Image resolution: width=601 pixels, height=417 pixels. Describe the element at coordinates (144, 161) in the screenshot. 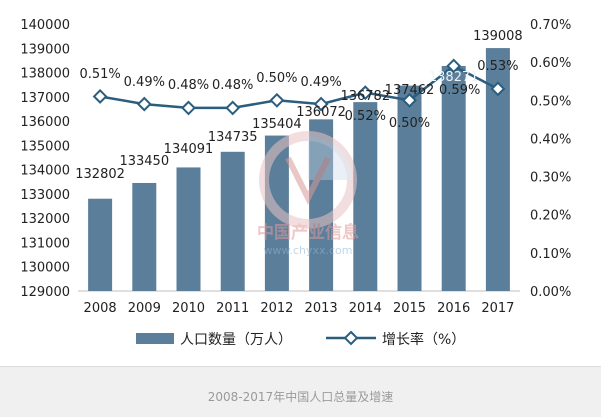

I see `bar-value-label: 133450` at that location.